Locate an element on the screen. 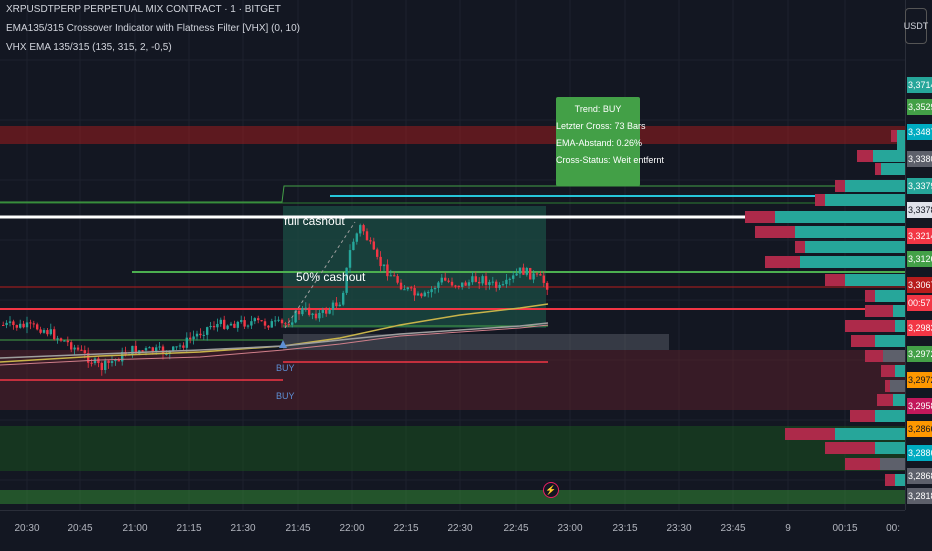  currency-button: USDT is located at coordinates (916, 26).